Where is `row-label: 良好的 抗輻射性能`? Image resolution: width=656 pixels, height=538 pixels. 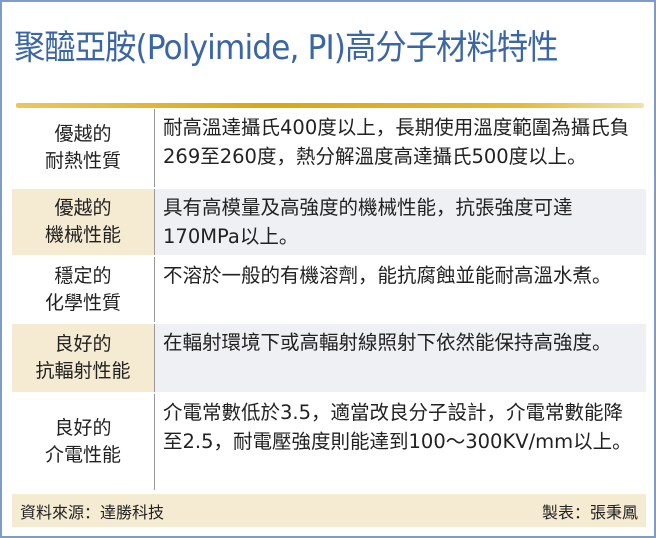 row-label: 良好的 抗輻射性能 is located at coordinates (83, 358).